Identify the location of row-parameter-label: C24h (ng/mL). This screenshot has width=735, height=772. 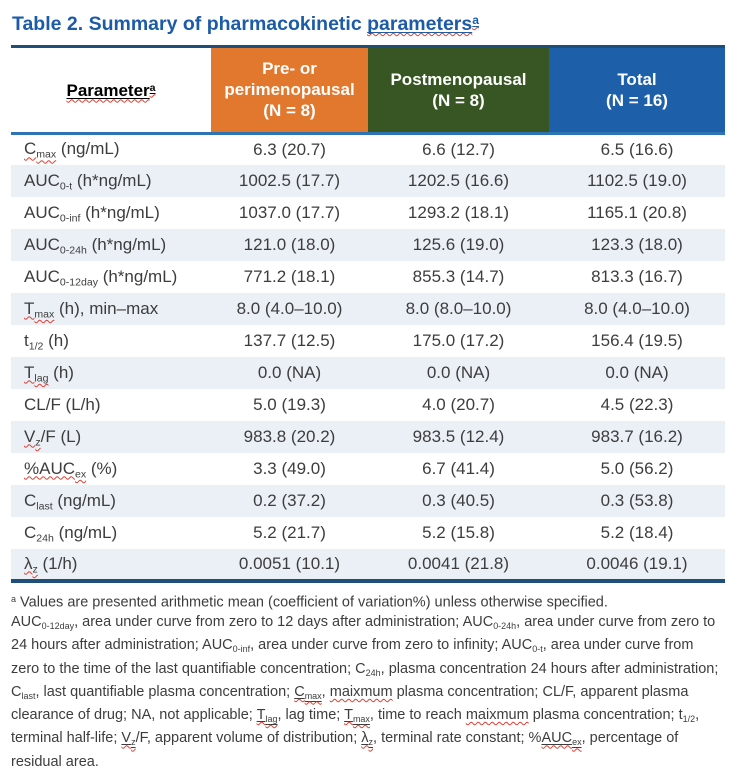
(71, 533).